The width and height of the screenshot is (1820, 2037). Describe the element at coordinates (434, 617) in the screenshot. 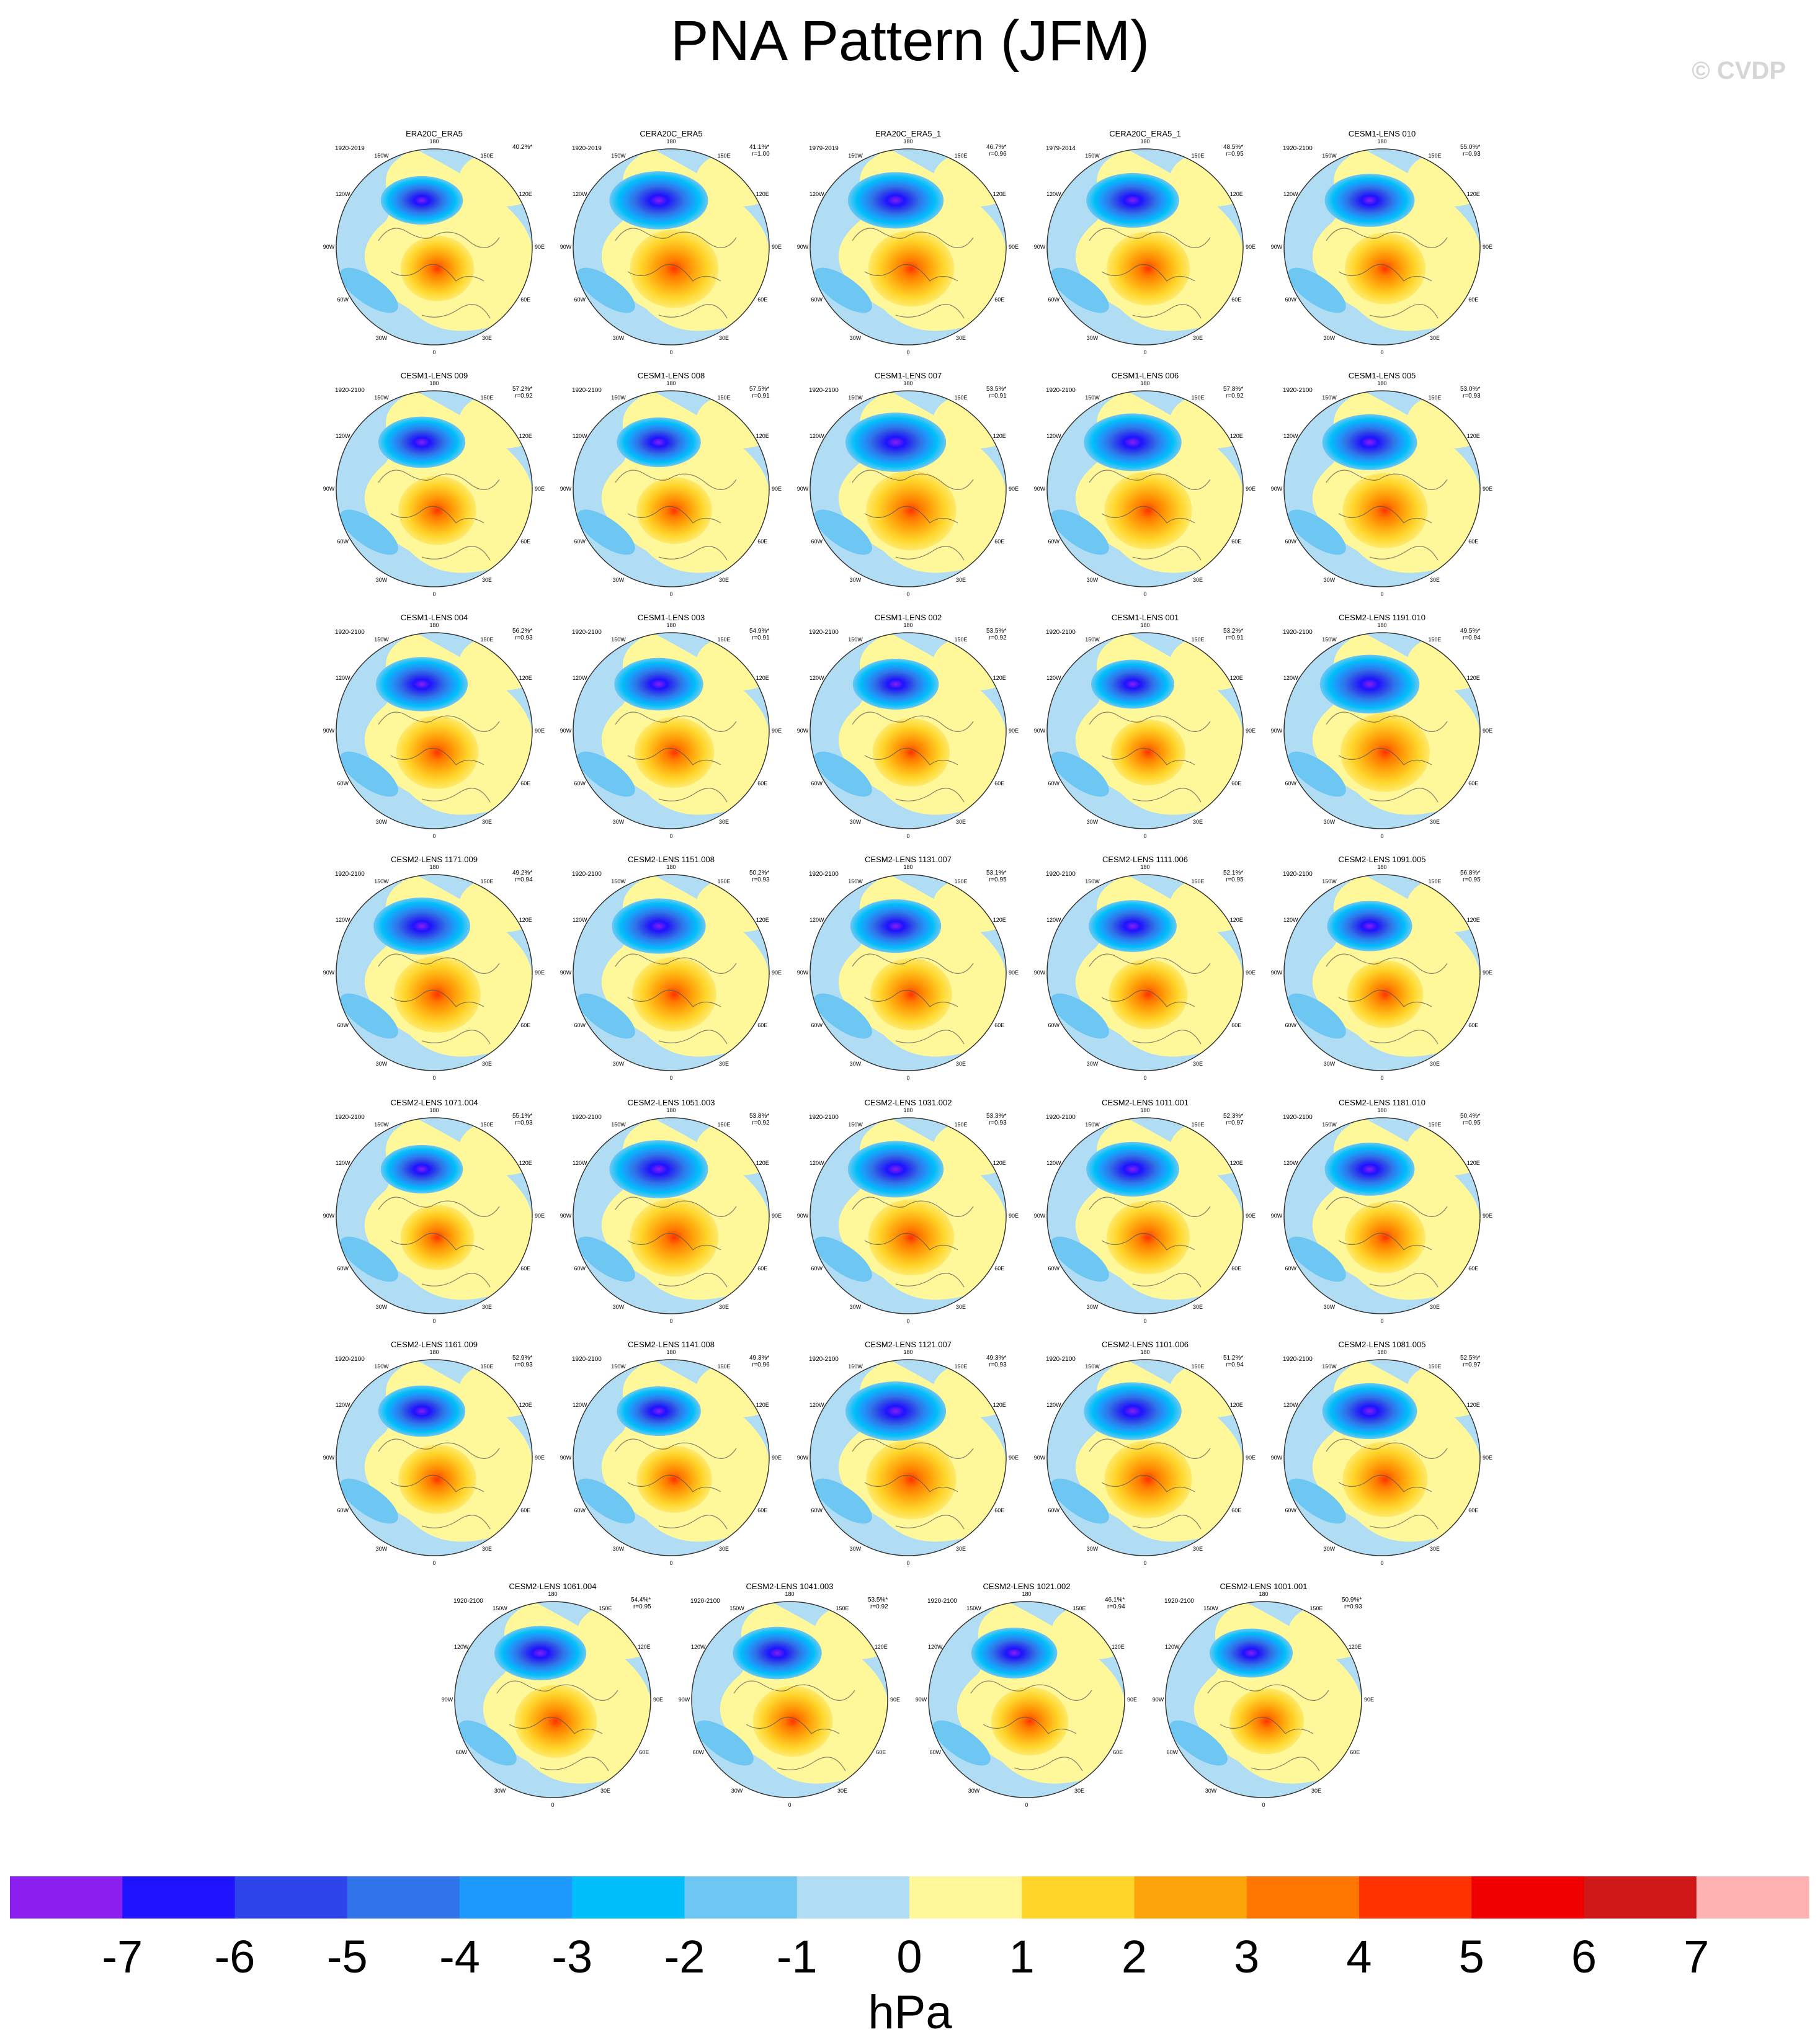

I see `panel-title: CESM1-LENS 004` at that location.